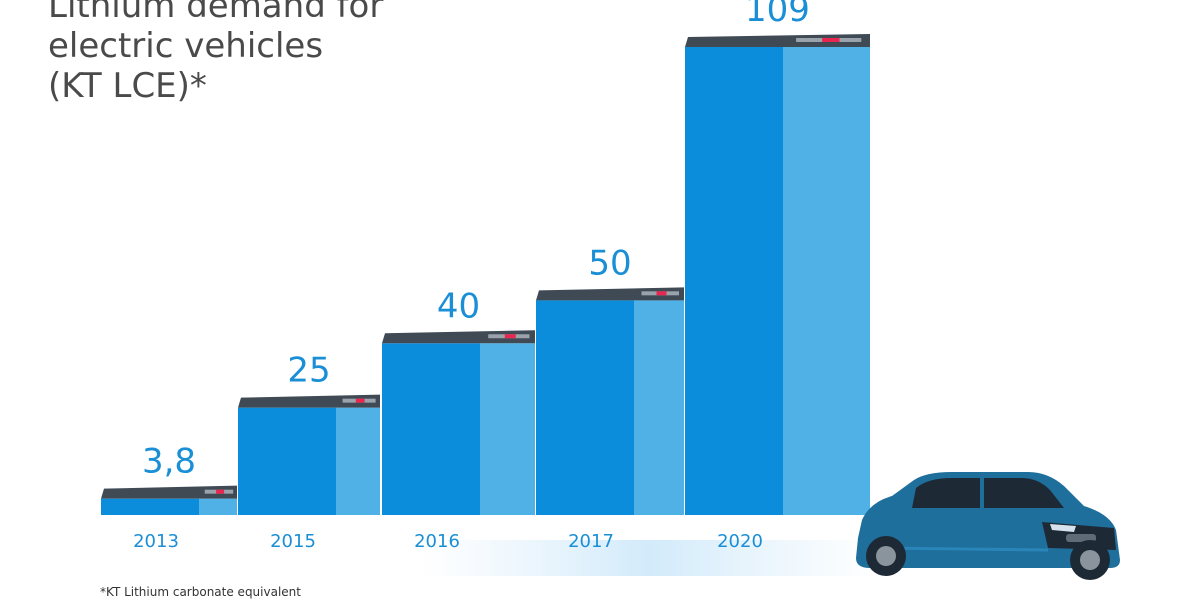 The height and width of the screenshot is (600, 1200). I want to click on bar-2013, so click(169, 500).